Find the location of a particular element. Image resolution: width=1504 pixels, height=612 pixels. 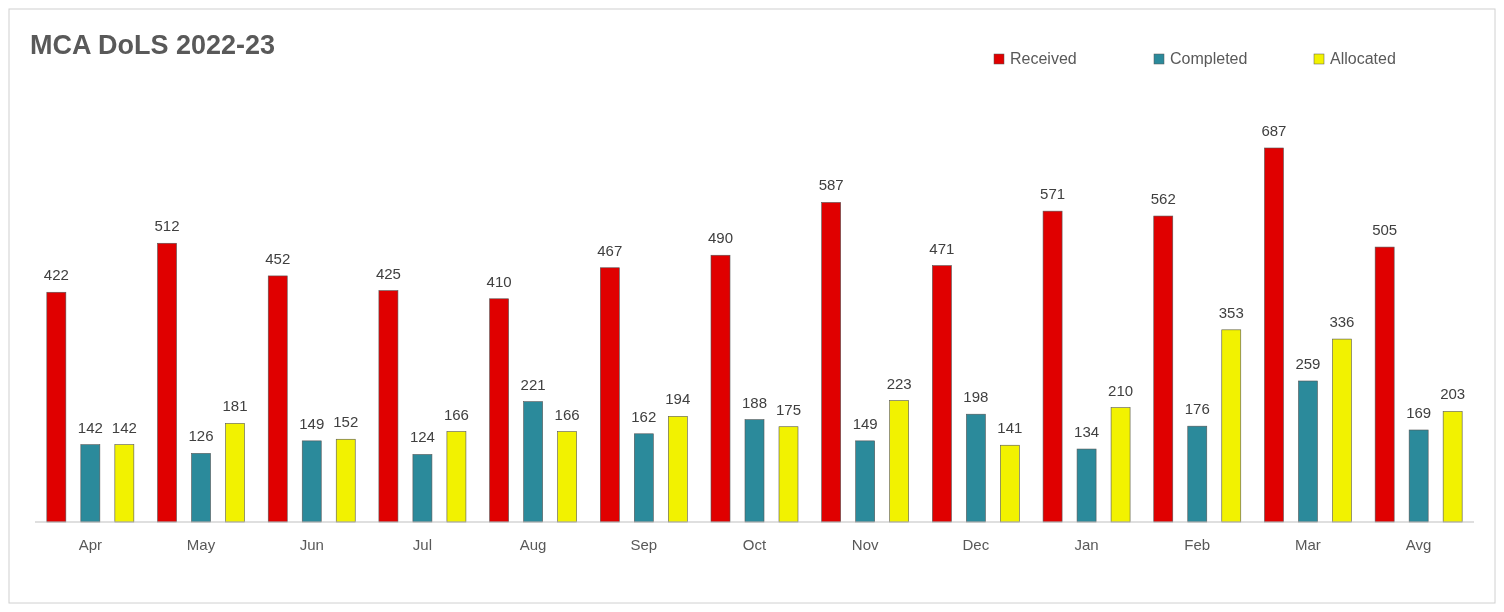

data-label: 512 is located at coordinates (167, 226).